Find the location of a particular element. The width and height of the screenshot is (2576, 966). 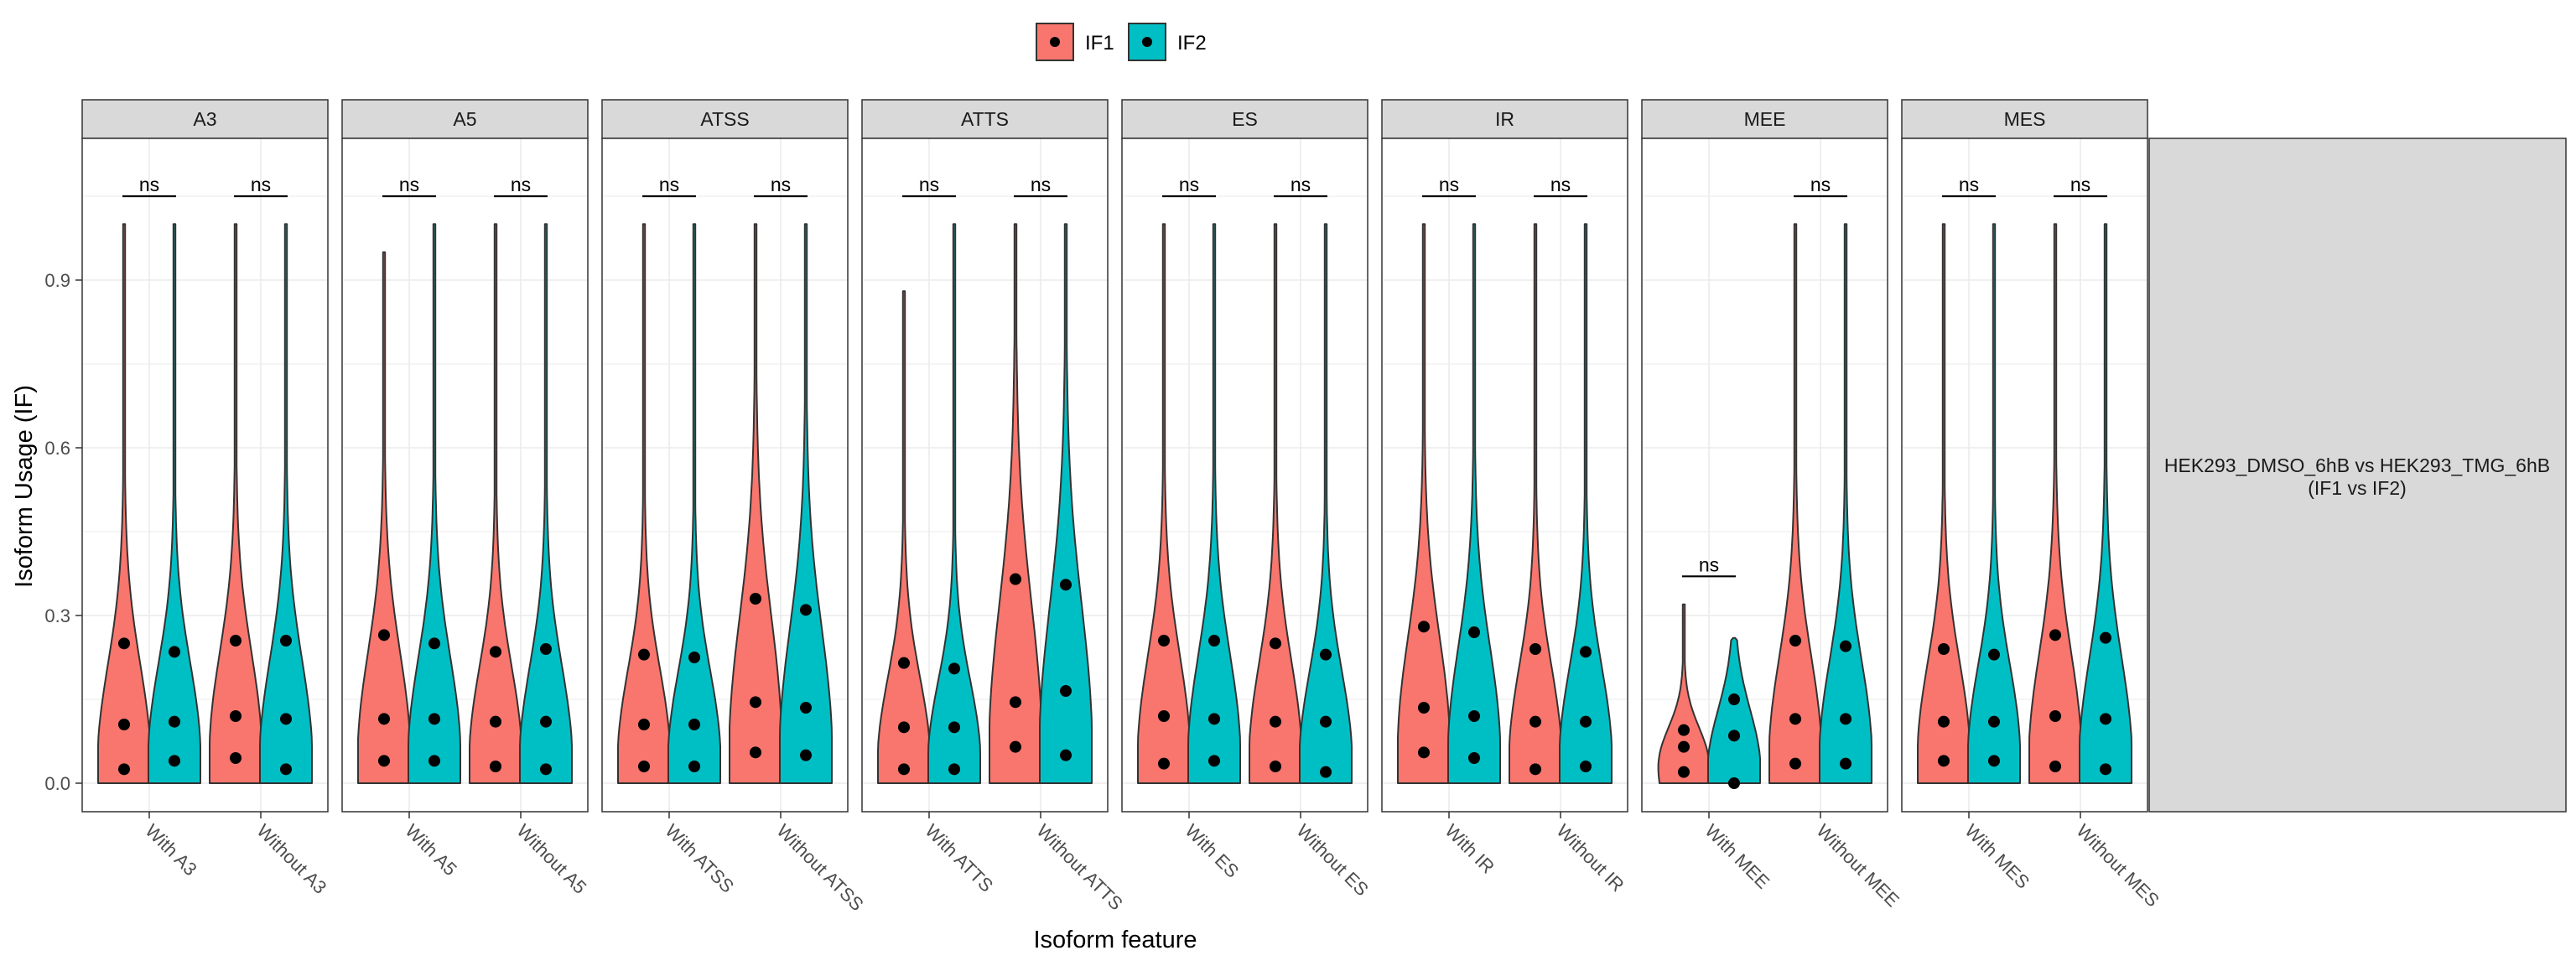

facet-strip-label: ATSS is located at coordinates (724, 119).